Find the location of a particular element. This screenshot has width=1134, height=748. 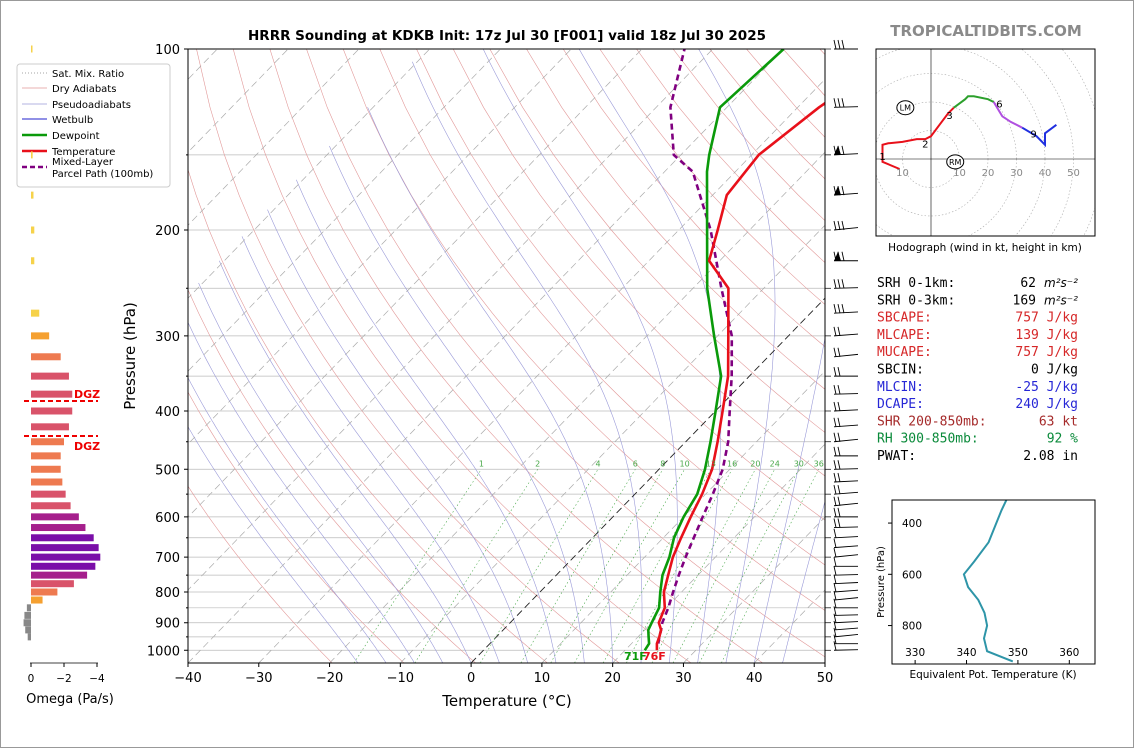

index-label: MLCIN: is located at coordinates (900, 387).